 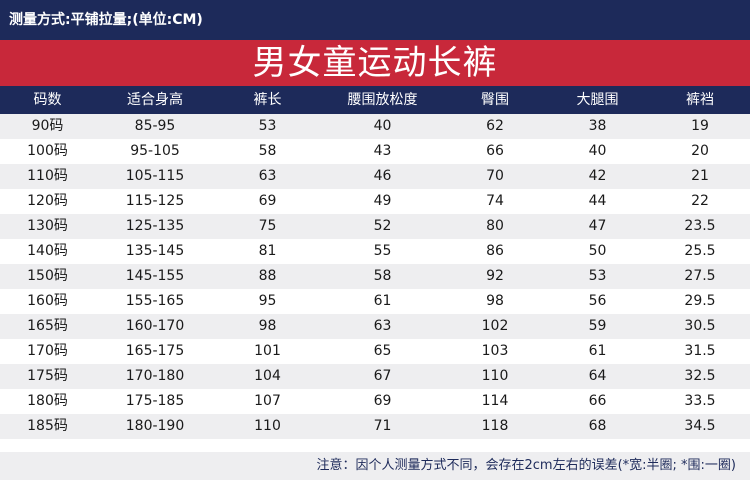 What do you see at coordinates (47, 301) in the screenshot?
I see `table-cell-size: 160码` at bounding box center [47, 301].